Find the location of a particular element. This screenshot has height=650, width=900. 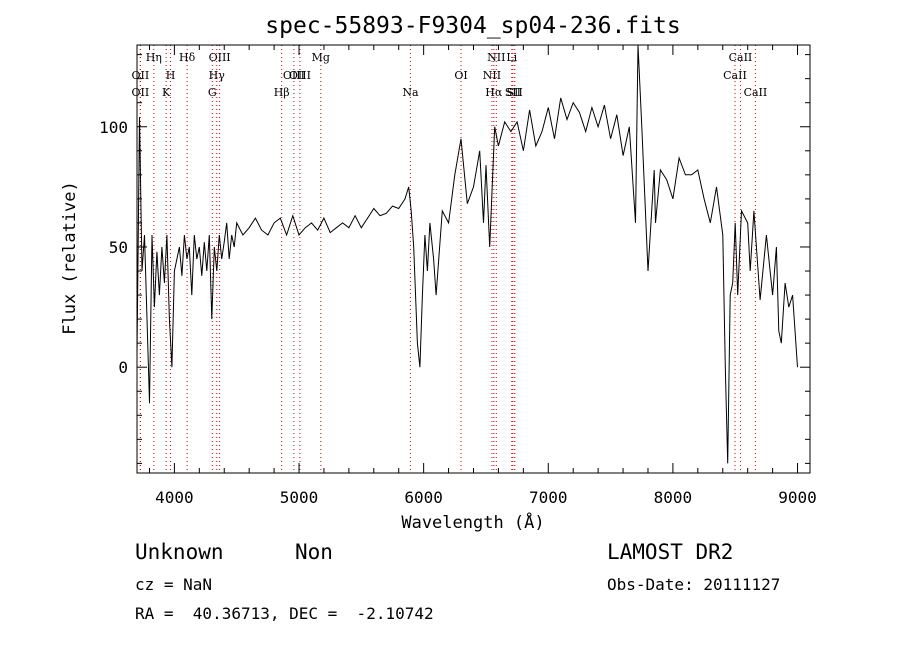

sky-coordinates: RA = 40.36713, DEC = -2.10742 is located at coordinates (284, 613).